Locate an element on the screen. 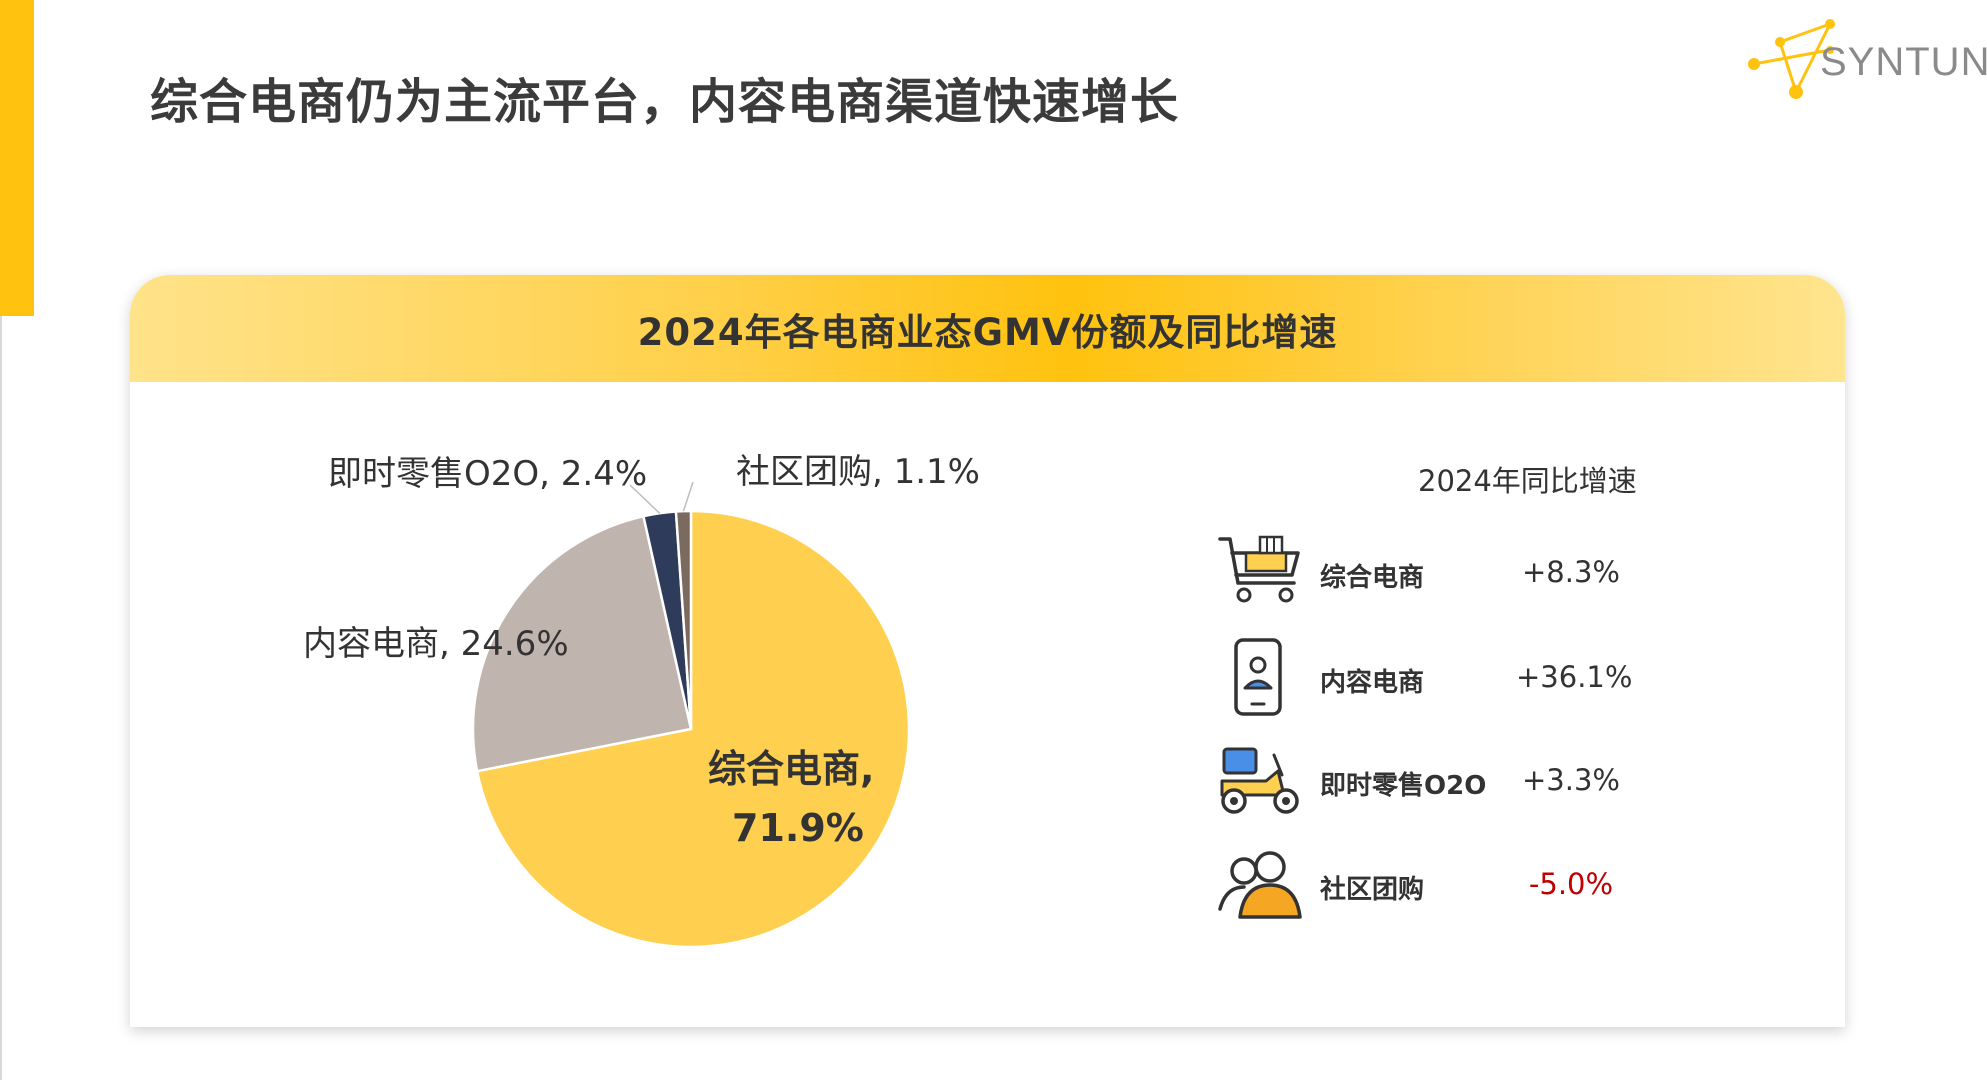 This screenshot has width=1987, height=1080. growth-value: +36.1% is located at coordinates (1574, 677).